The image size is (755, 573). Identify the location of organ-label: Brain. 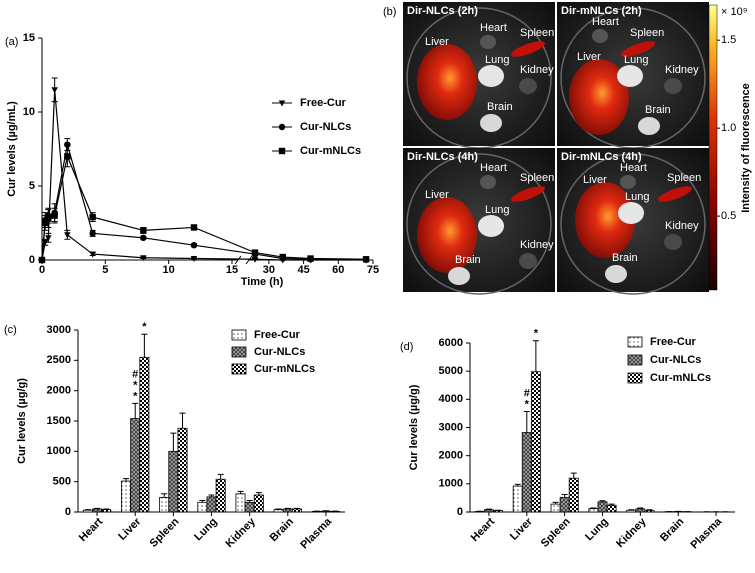
(468, 260).